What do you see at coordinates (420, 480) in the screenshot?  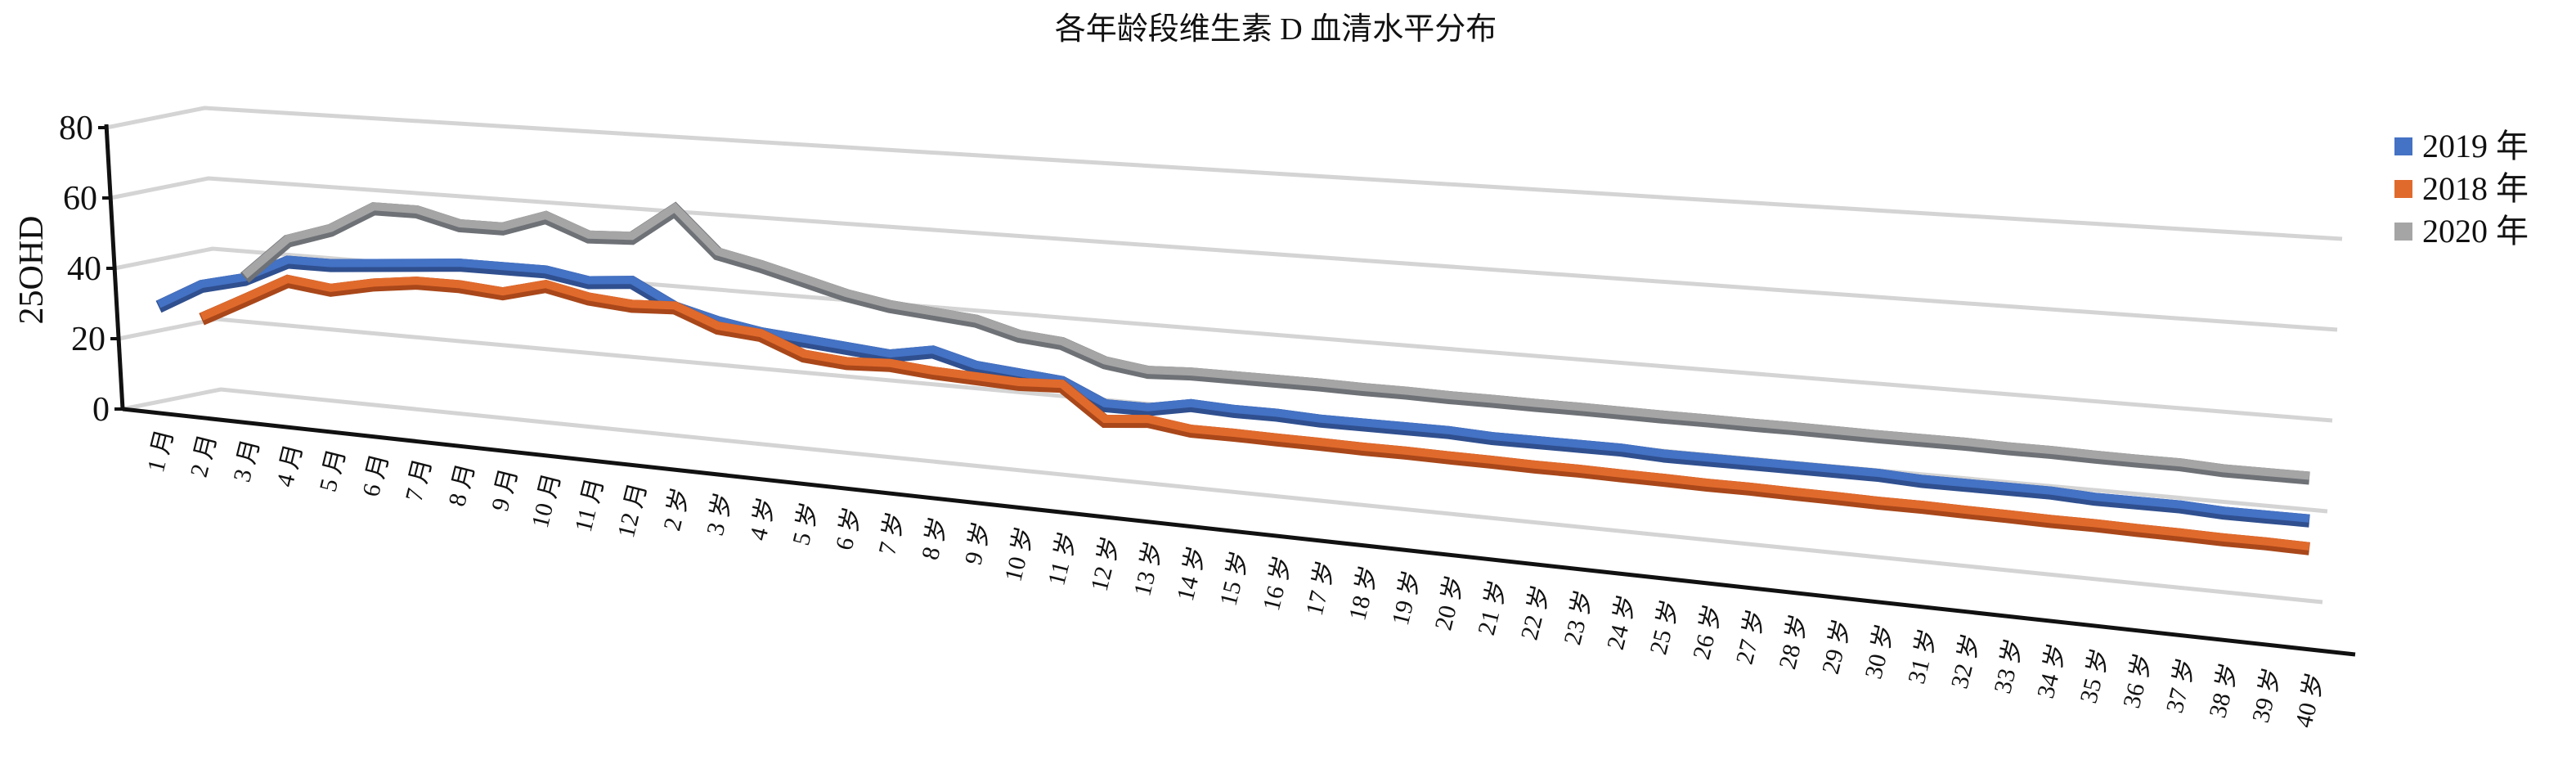 I see `x-tick-label: 7 月` at bounding box center [420, 480].